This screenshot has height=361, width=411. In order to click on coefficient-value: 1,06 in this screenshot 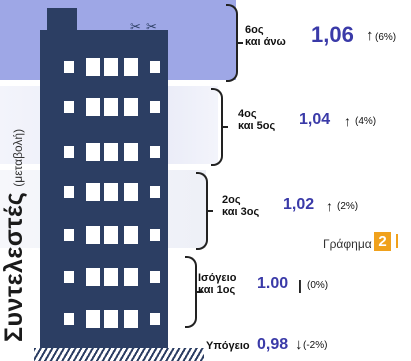, I will do `click(332, 34)`.